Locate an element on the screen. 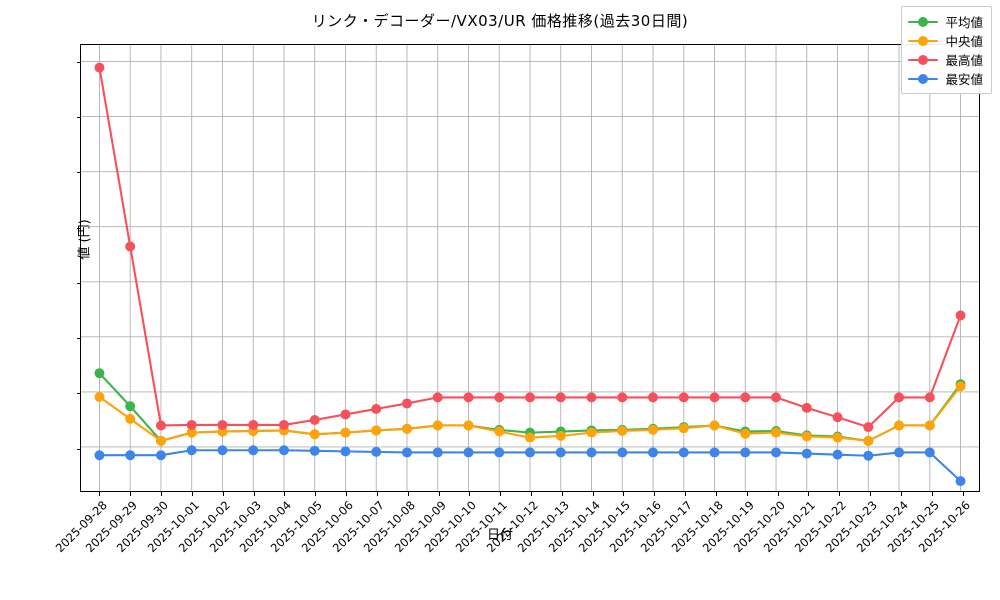 This screenshot has height=600, width=1000. chart-legend: 平均値中央値 最高値最安値 is located at coordinates (946, 50).